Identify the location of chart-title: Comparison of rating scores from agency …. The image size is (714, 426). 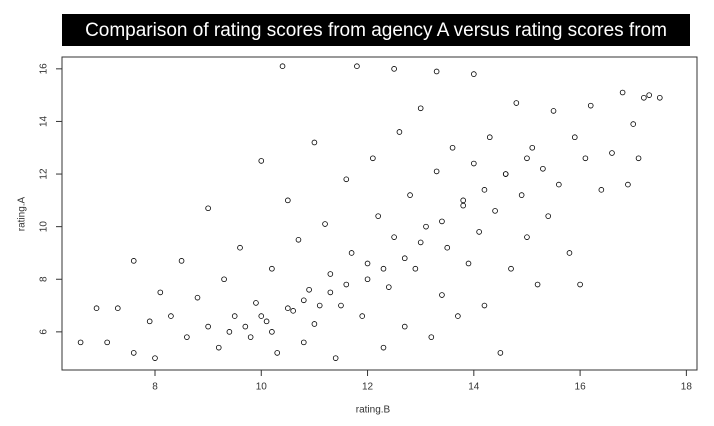
(376, 30).